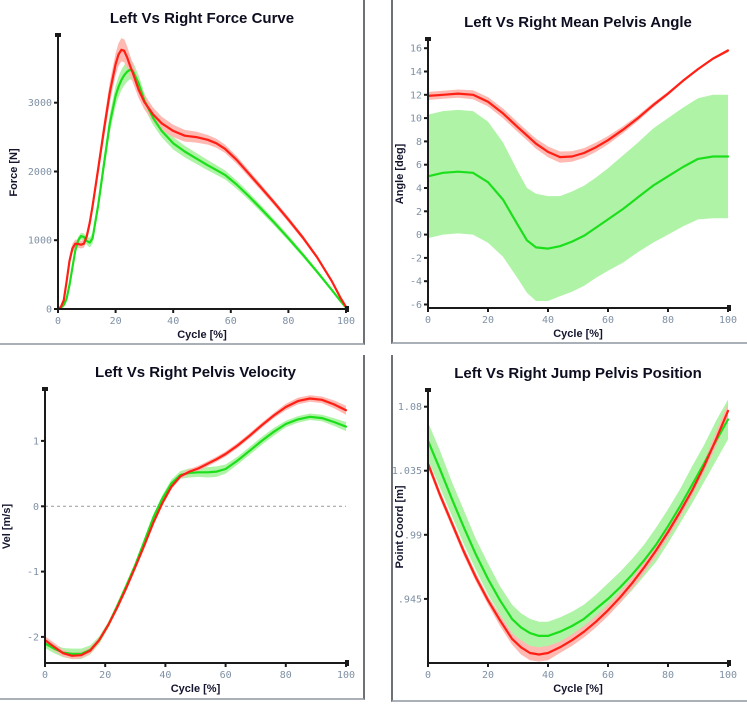 The height and width of the screenshot is (709, 747). Describe the element at coordinates (400, 173) in the screenshot. I see `y-axis-label: Angle [deg]` at that location.